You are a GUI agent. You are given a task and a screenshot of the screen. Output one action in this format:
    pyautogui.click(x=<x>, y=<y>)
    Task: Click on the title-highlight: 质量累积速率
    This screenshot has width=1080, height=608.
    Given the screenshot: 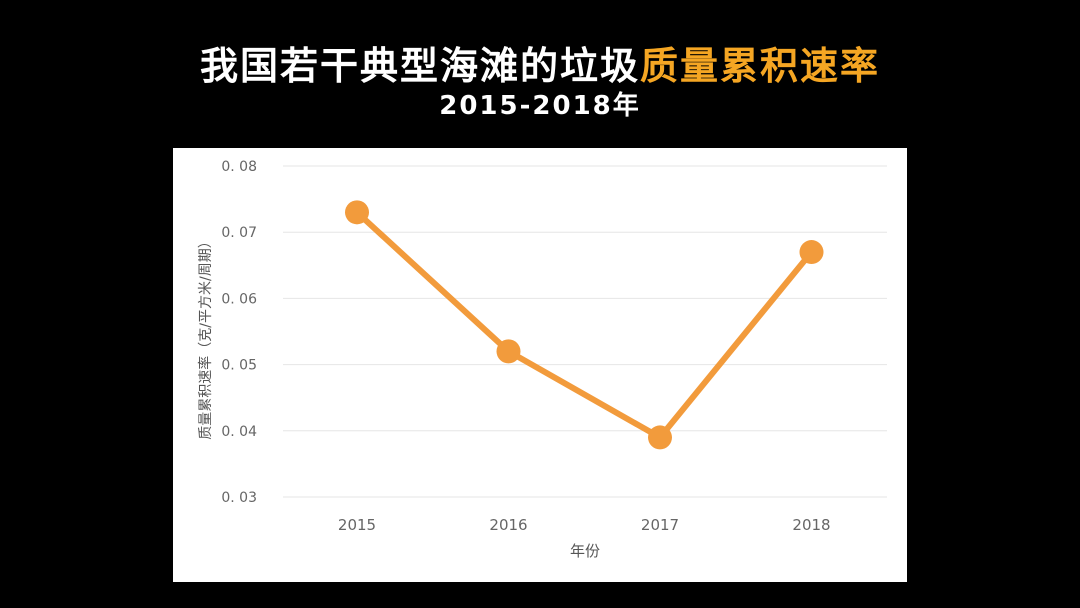 What is the action you would take?
    pyautogui.click(x=760, y=66)
    